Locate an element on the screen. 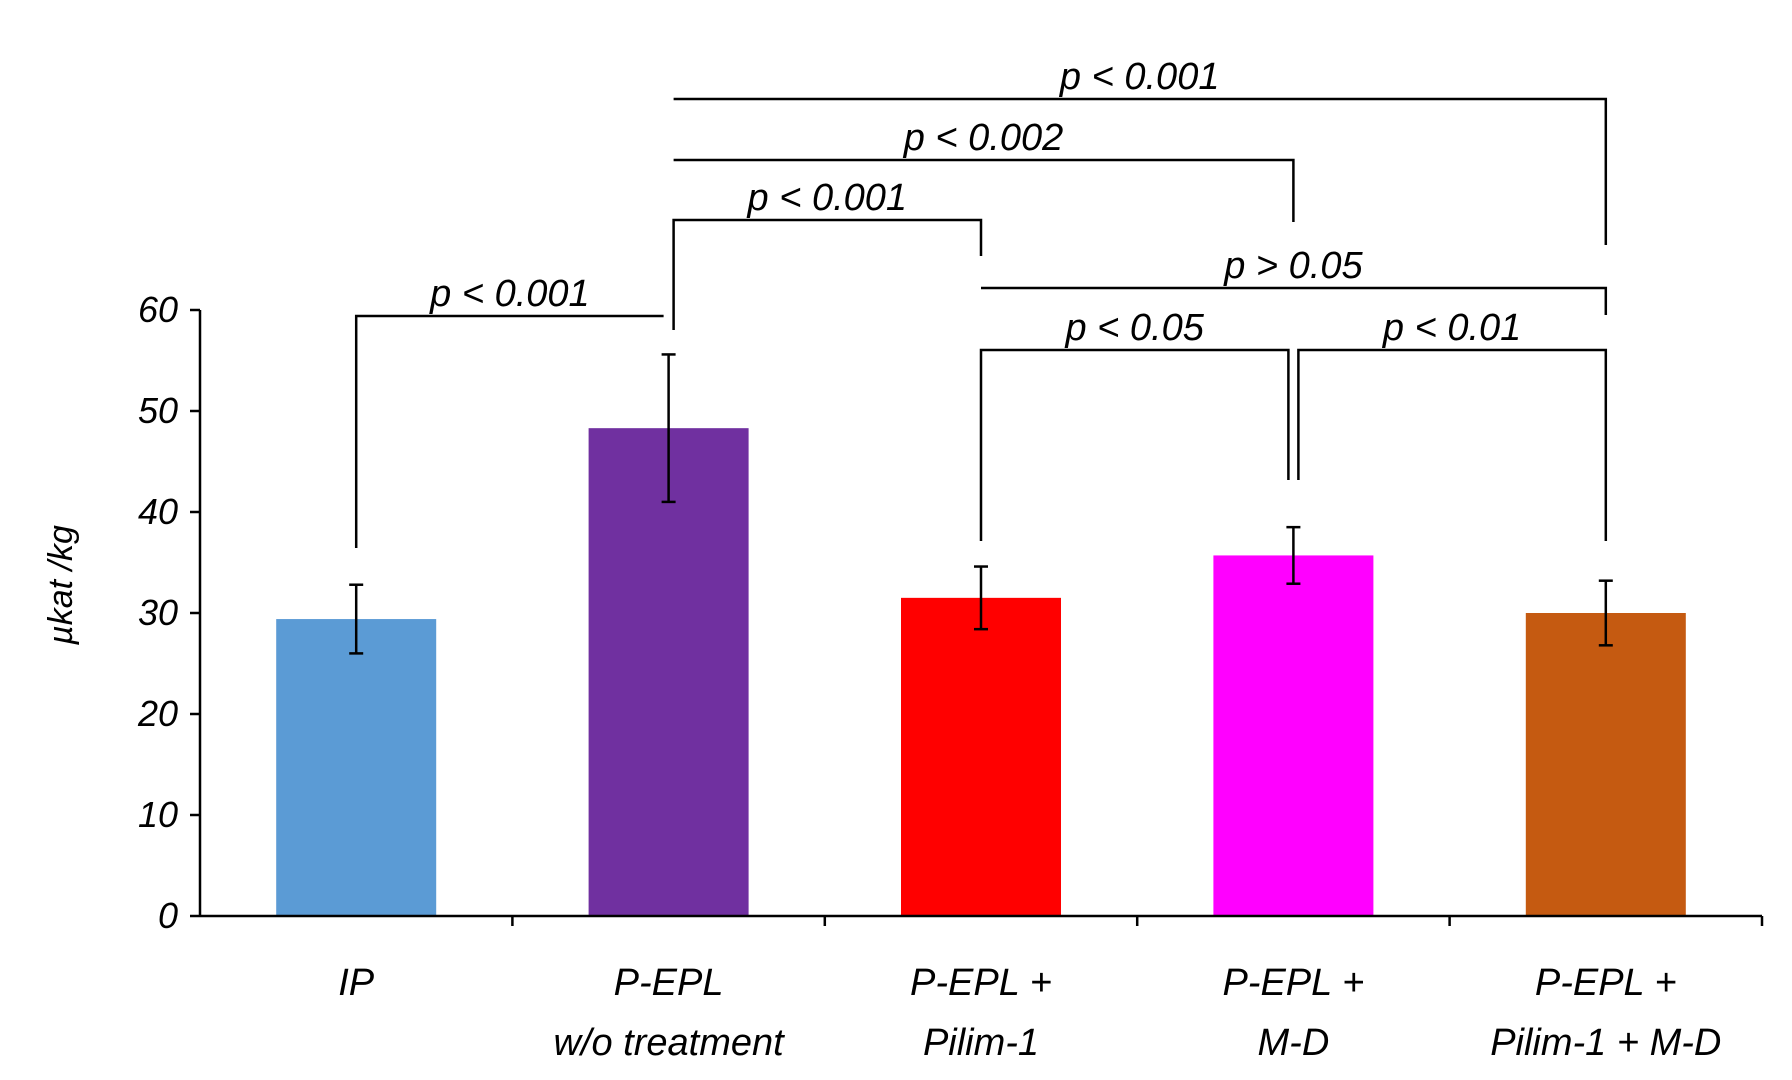 Image resolution: width=1792 pixels, height=1080 pixels. p-value-label: p < 0.002 is located at coordinates (983, 138).